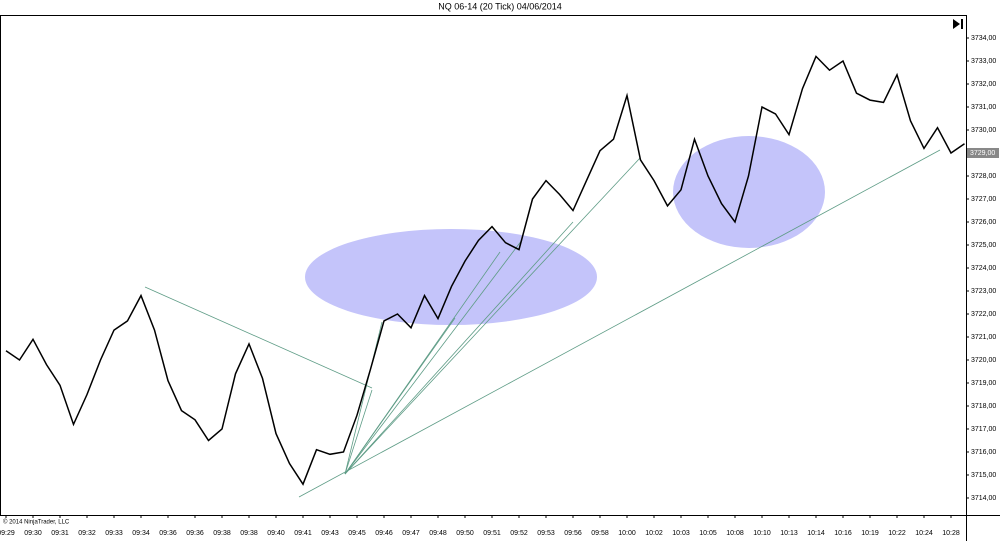 The width and height of the screenshot is (1000, 556). I want to click on x-tick-label: 09:32, so click(87, 533).